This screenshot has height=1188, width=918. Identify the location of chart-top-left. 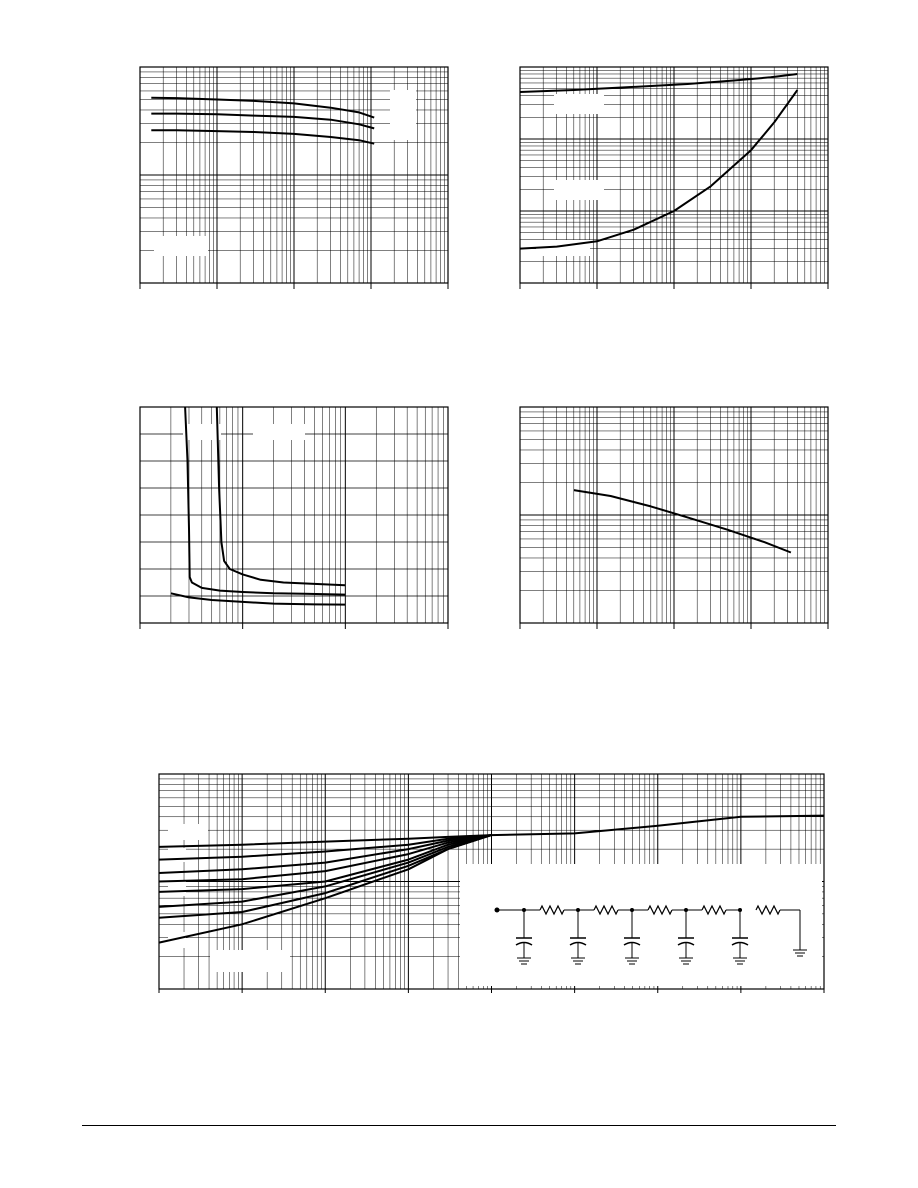
(294, 177).